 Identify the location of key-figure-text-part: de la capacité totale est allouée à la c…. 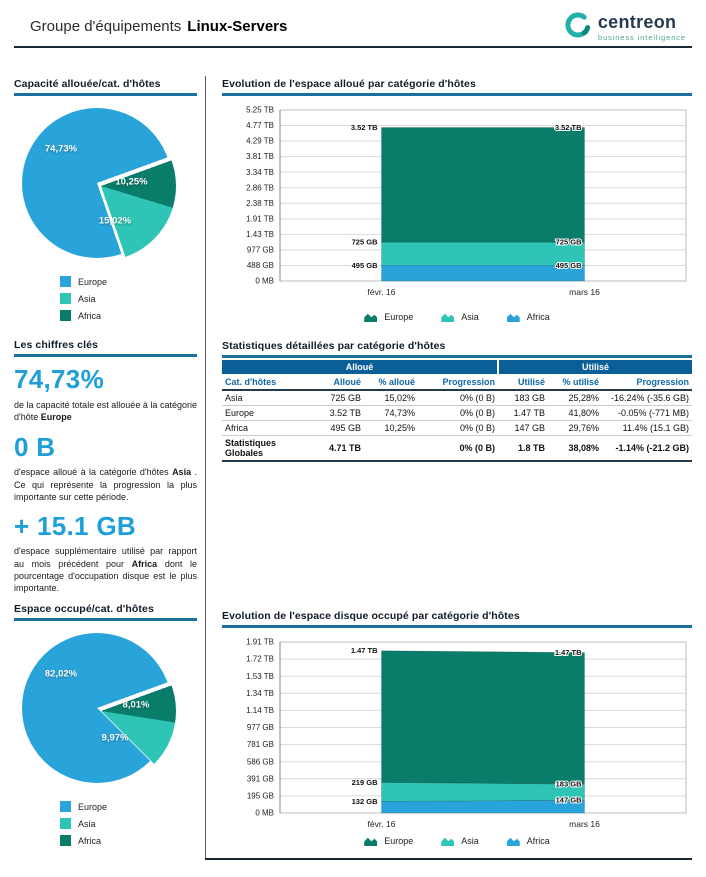
(105, 410).